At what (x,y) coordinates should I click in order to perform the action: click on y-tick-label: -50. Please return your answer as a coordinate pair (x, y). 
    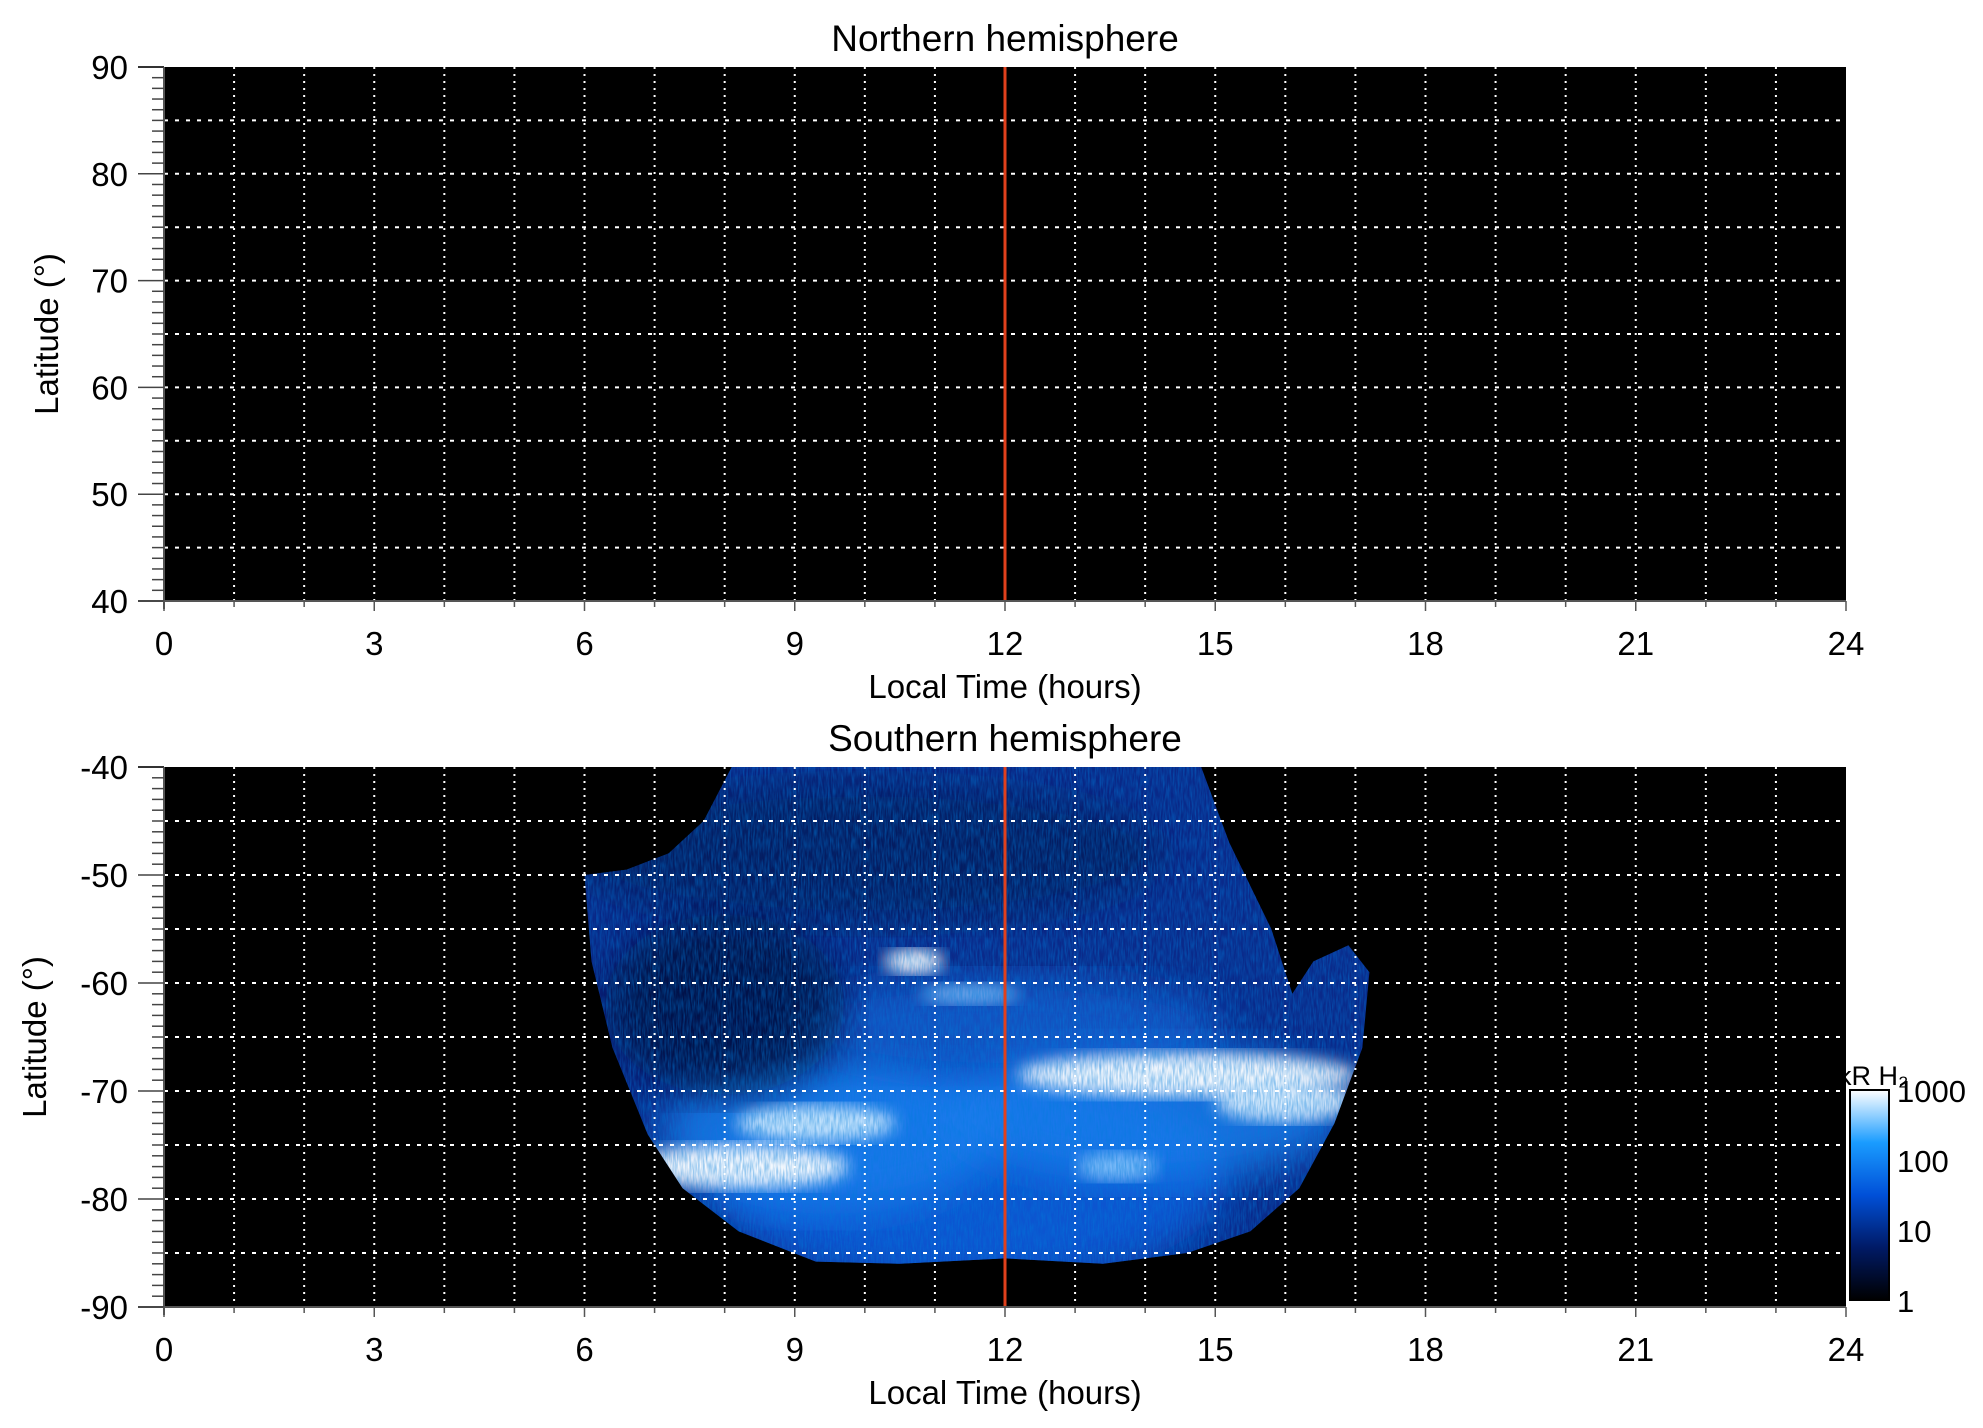
    Looking at the image, I should click on (104, 875).